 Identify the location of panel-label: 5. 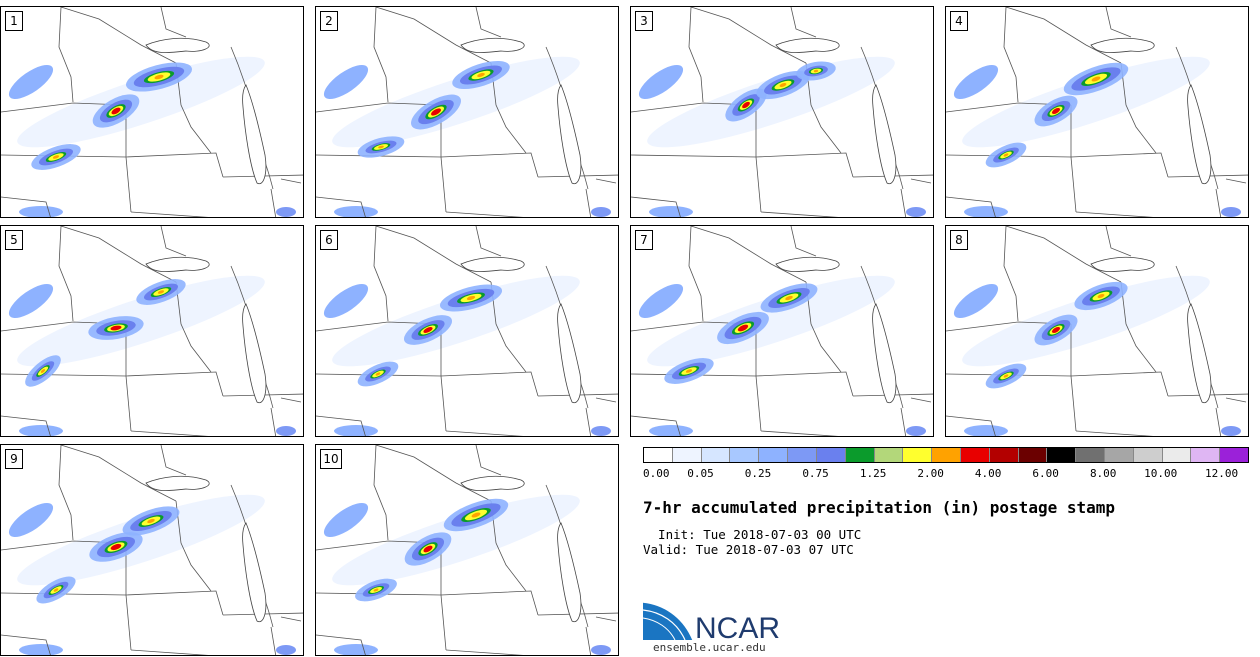
(14, 240).